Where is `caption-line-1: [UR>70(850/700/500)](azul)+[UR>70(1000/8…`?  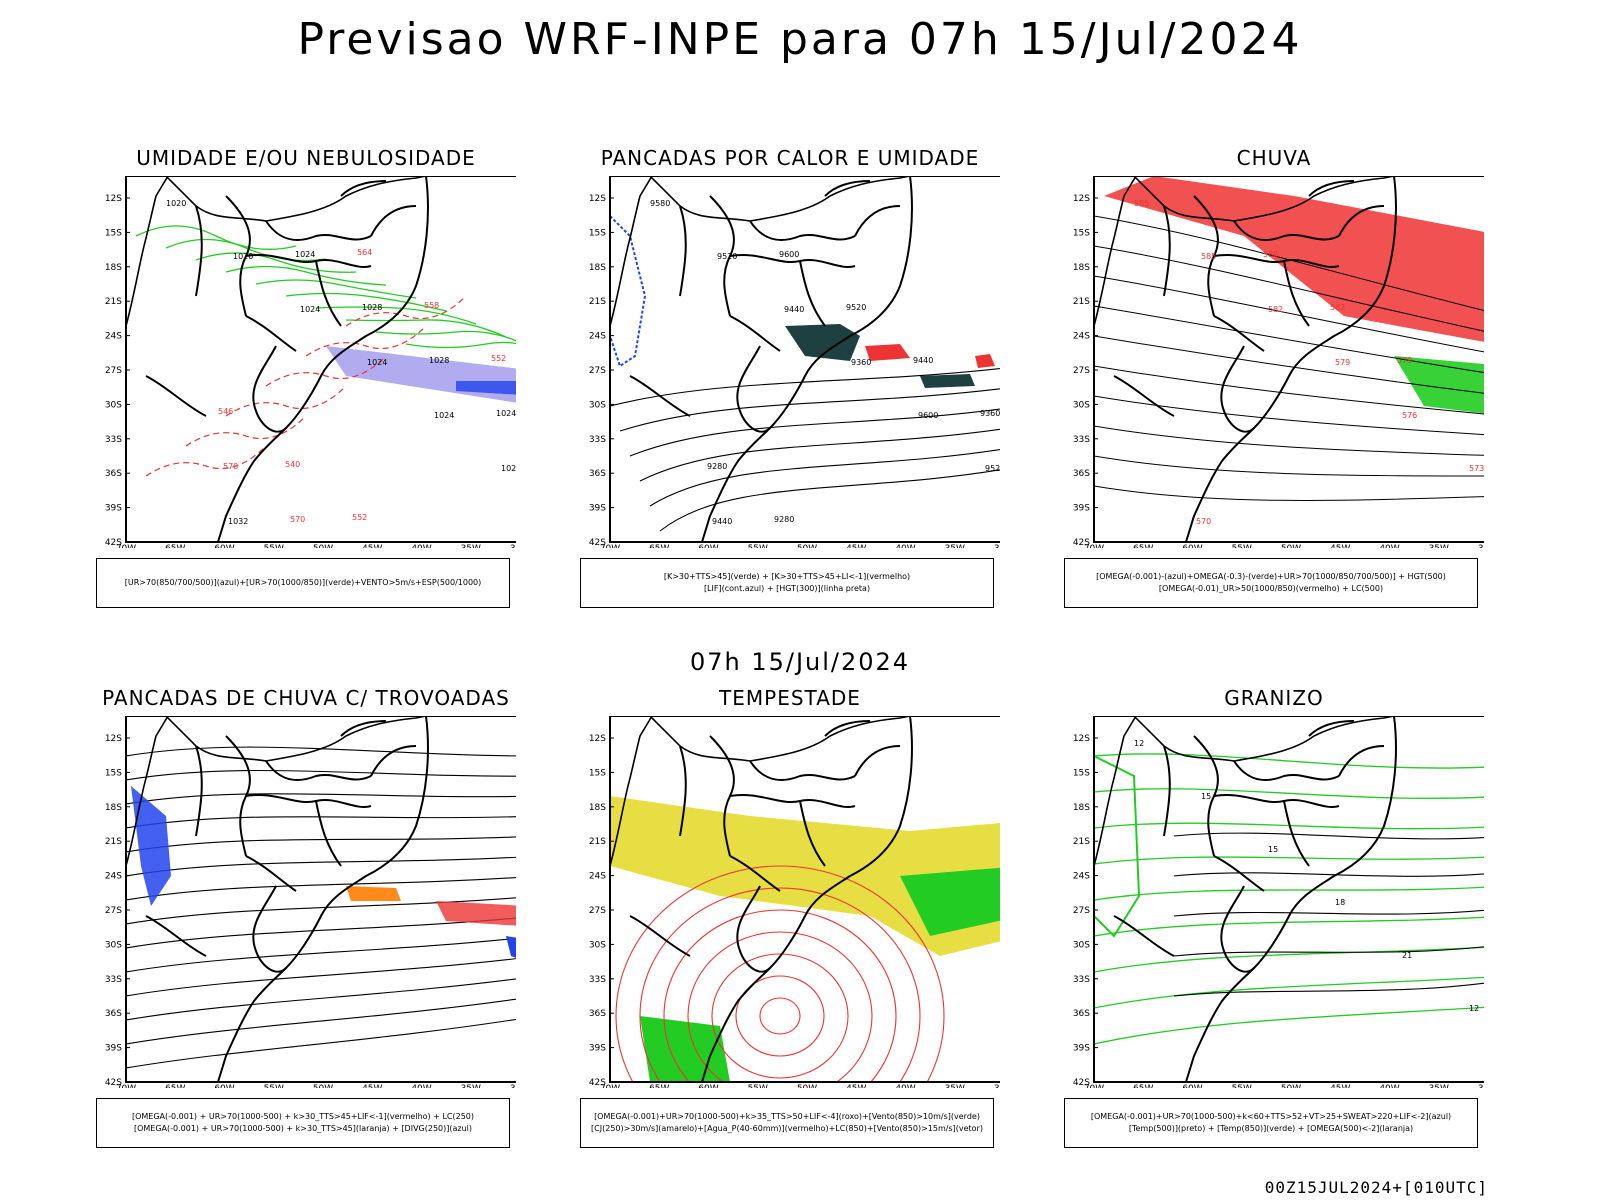
caption-line-1: [UR>70(850/700/500)](azul)+[UR>70(1000/8… is located at coordinates (303, 582).